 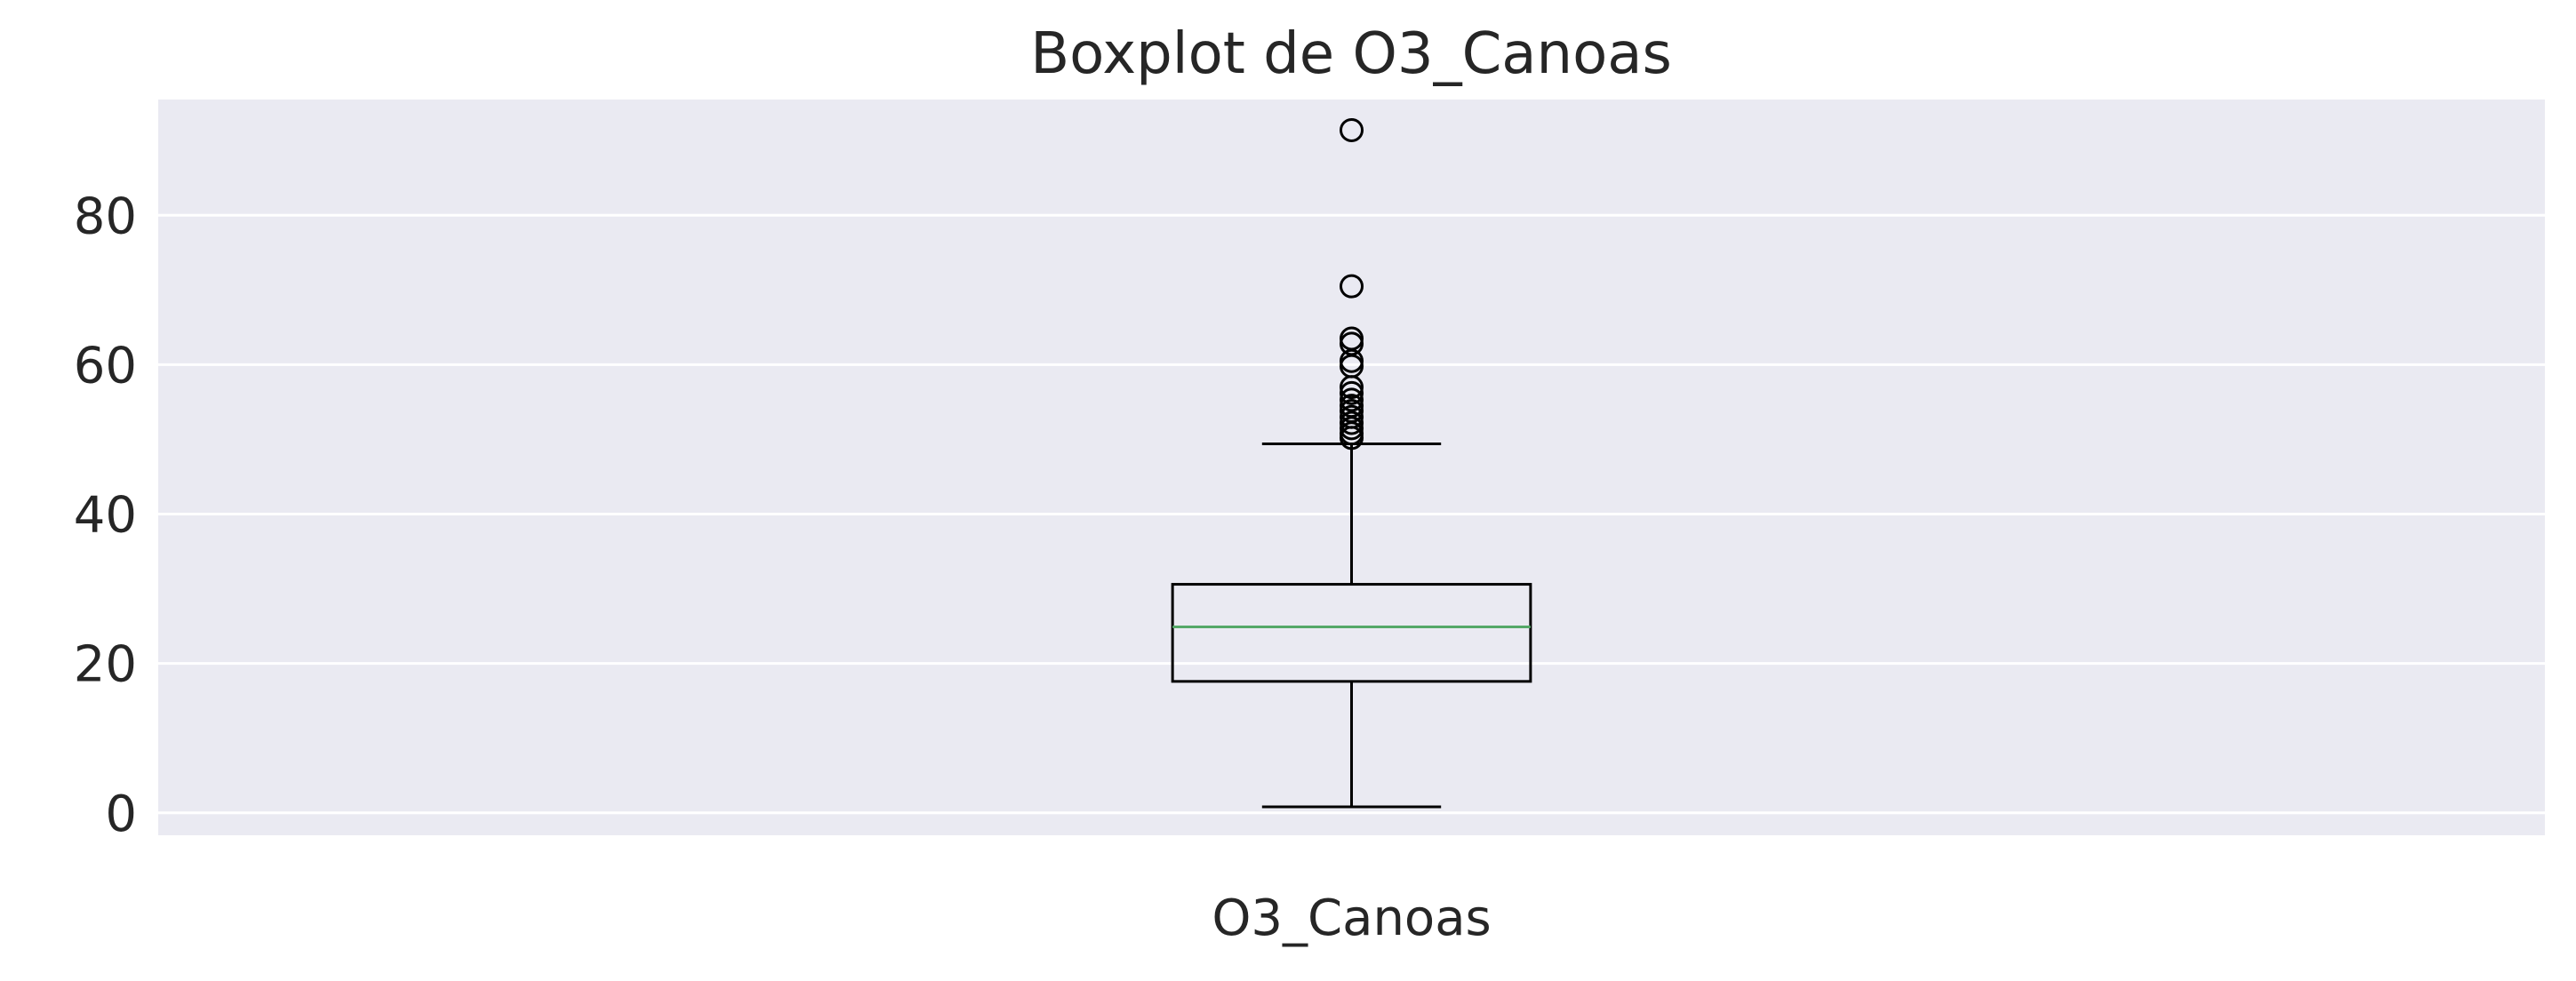 I want to click on chart-title: Boxplot de O3_Canoas, so click(x=1351, y=54).